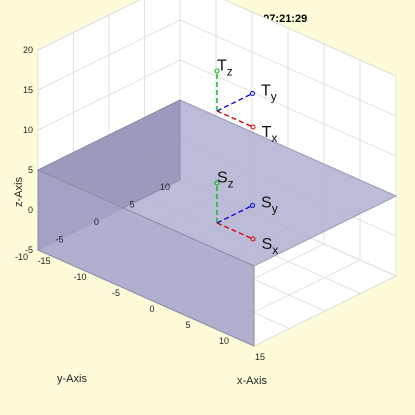 This screenshot has width=415, height=415. What do you see at coordinates (252, 381) in the screenshot?
I see `x-axis-label: x-Axis` at bounding box center [252, 381].